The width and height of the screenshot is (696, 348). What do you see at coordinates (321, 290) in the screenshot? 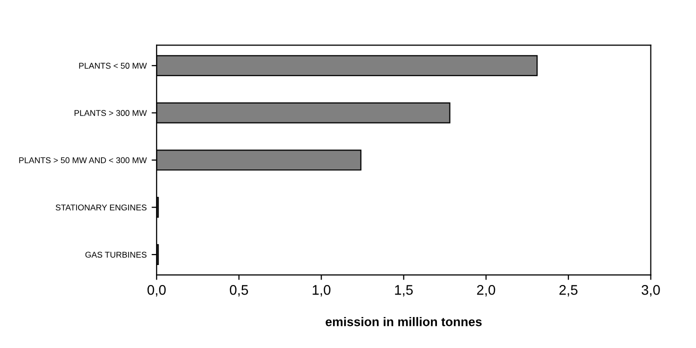
I see `x-tick-label: 1,0` at bounding box center [321, 290].